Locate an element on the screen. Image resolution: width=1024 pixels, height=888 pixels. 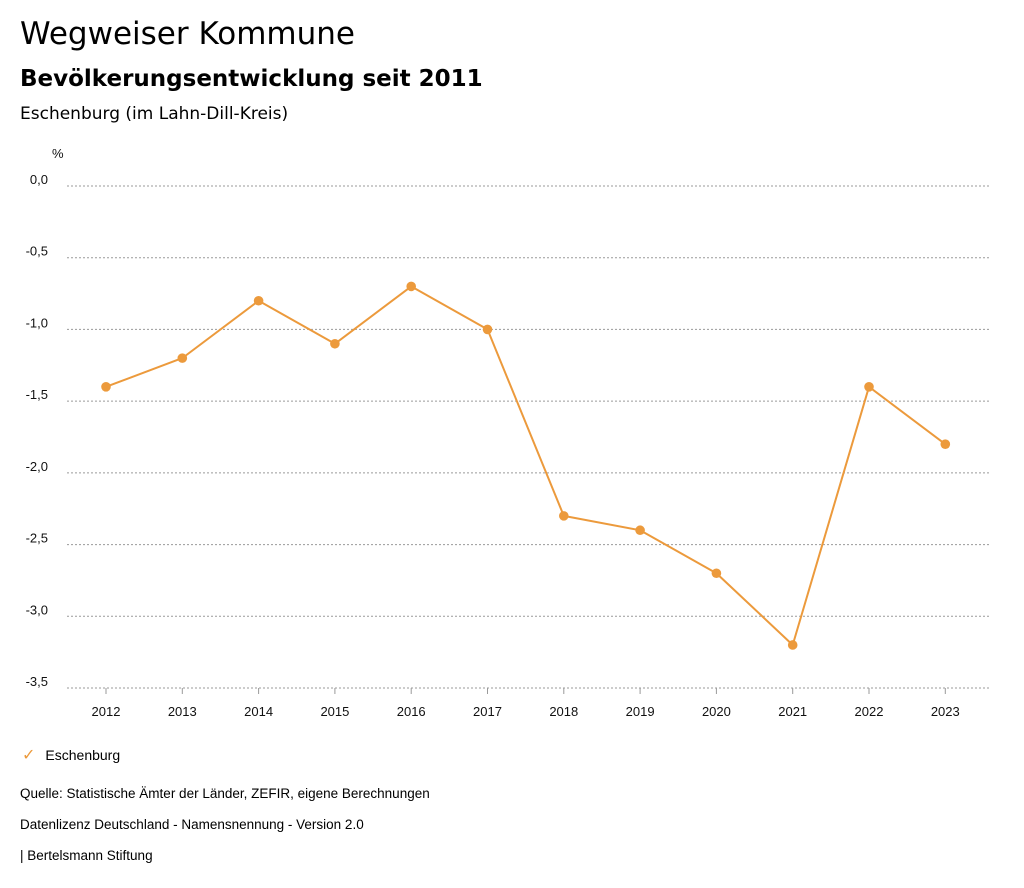
page-title: Wegweiser Kommune is located at coordinates (187, 34).